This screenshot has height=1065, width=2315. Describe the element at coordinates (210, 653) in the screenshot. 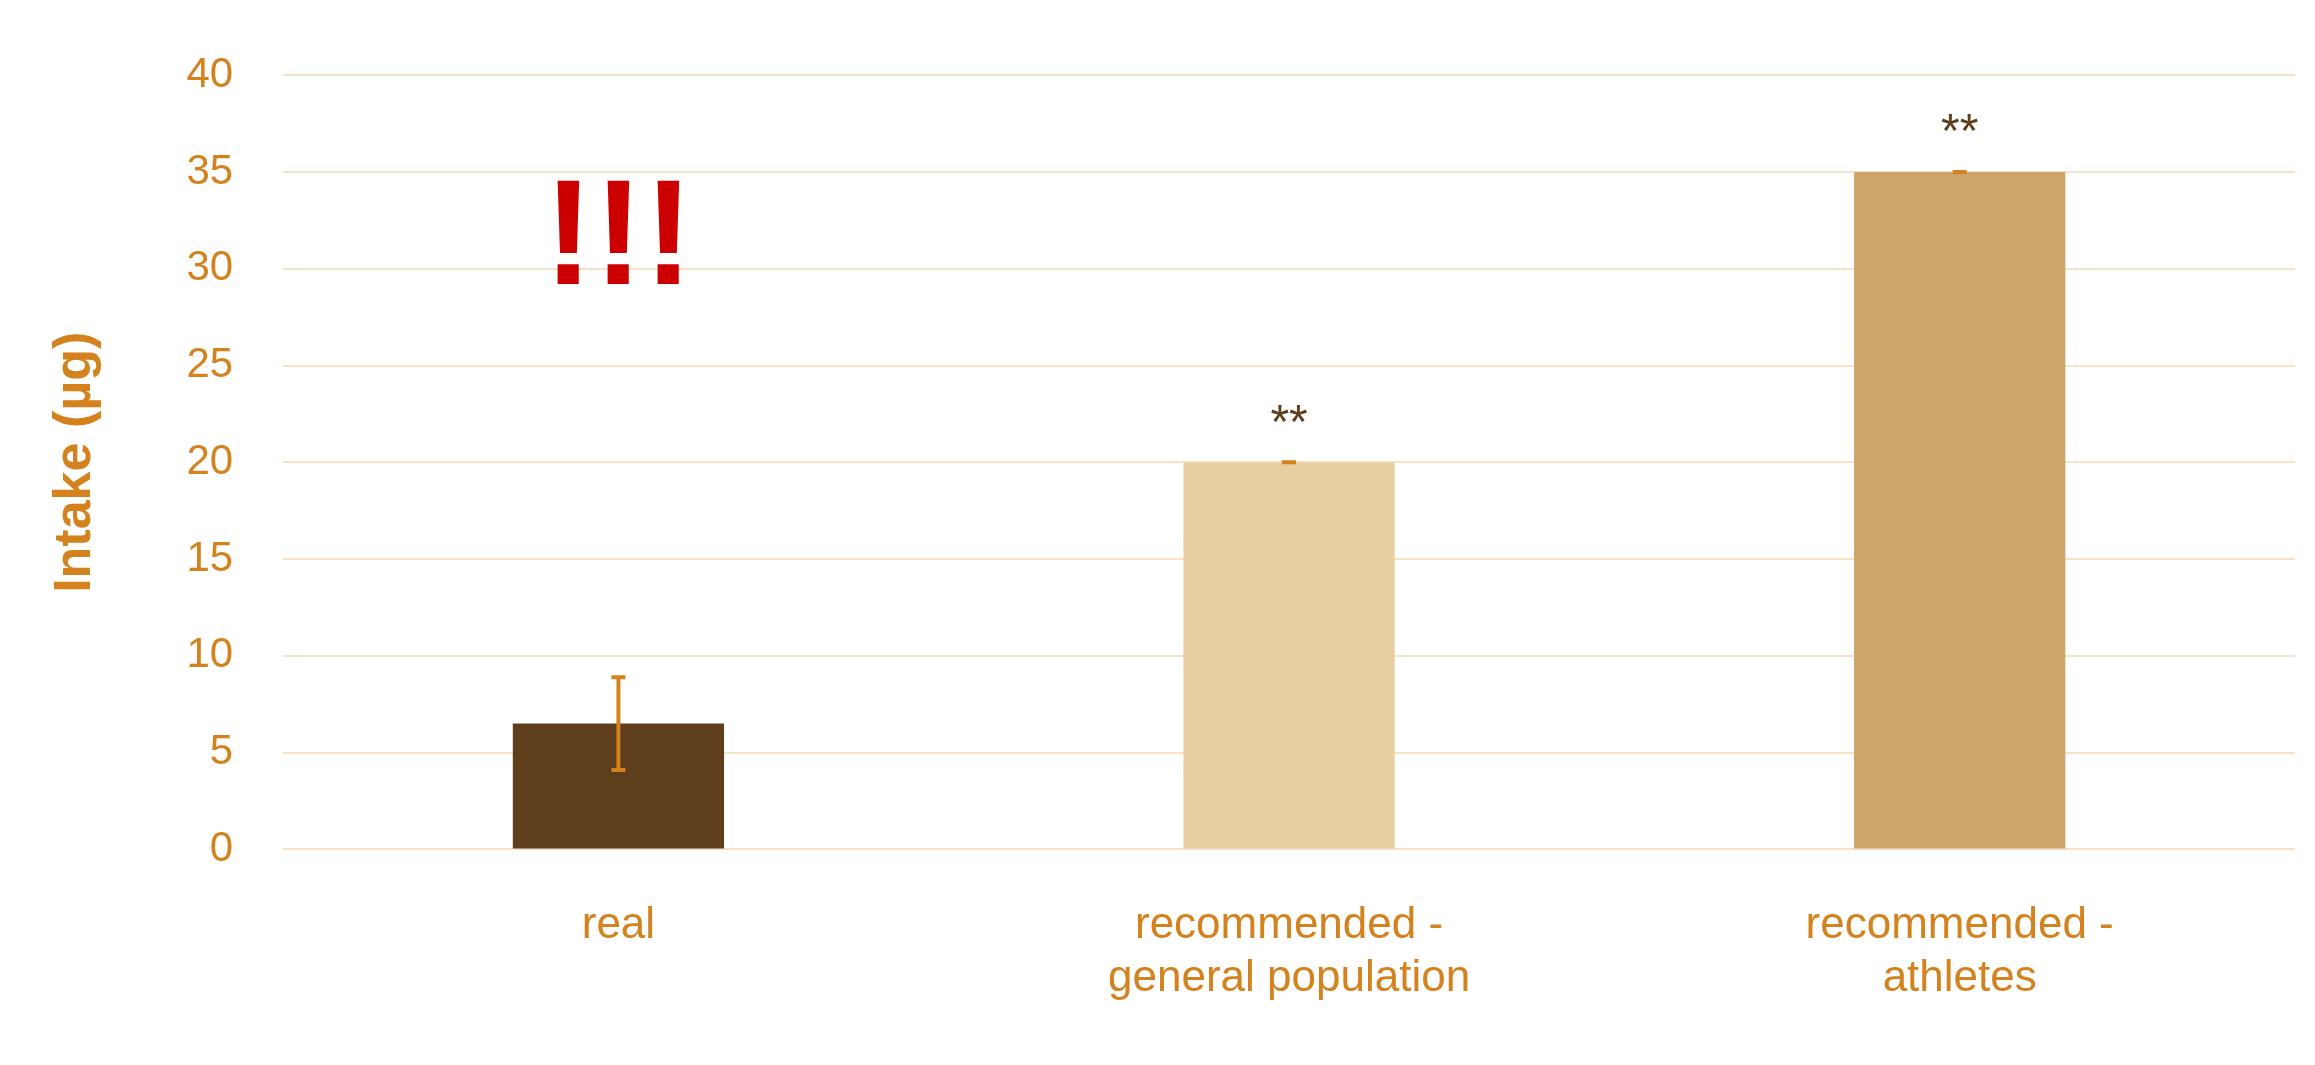

I see `y-tick-label: 10` at that location.